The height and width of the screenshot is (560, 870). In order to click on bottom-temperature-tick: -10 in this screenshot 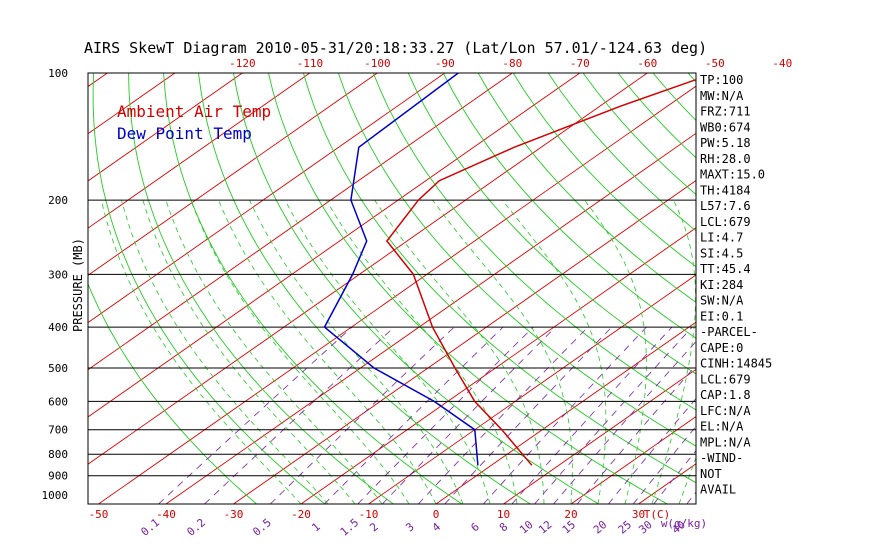, I will do `click(369, 514)`.